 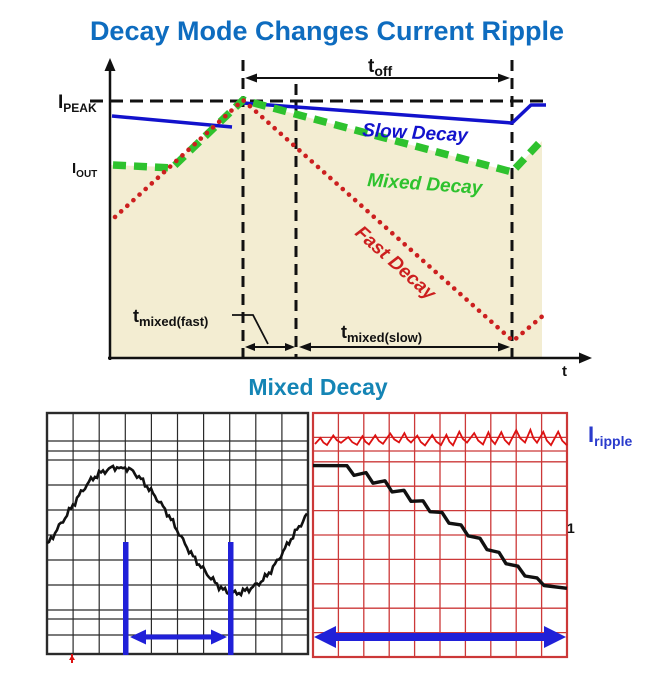 I want to click on left-scope-sine-trace, so click(x=177, y=531).